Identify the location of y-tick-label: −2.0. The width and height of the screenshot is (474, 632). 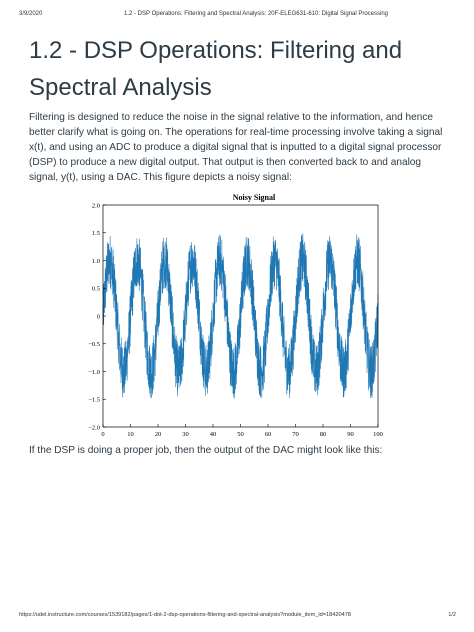
(94, 427).